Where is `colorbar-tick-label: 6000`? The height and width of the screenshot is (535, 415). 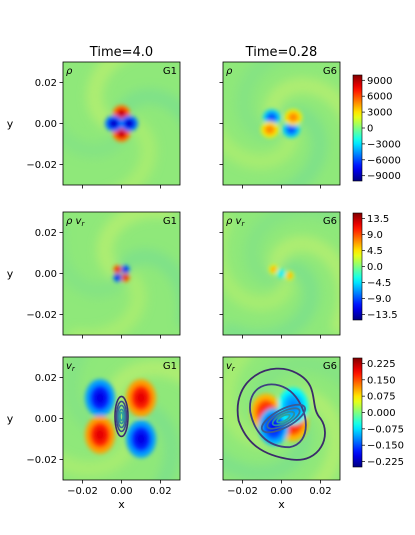
colorbar-tick-label: 6000 is located at coordinates (379, 97).